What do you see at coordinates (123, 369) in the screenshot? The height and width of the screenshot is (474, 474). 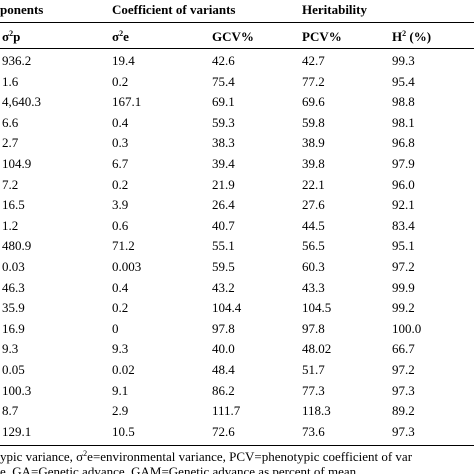 I see `table-cell: 0.02` at bounding box center [123, 369].